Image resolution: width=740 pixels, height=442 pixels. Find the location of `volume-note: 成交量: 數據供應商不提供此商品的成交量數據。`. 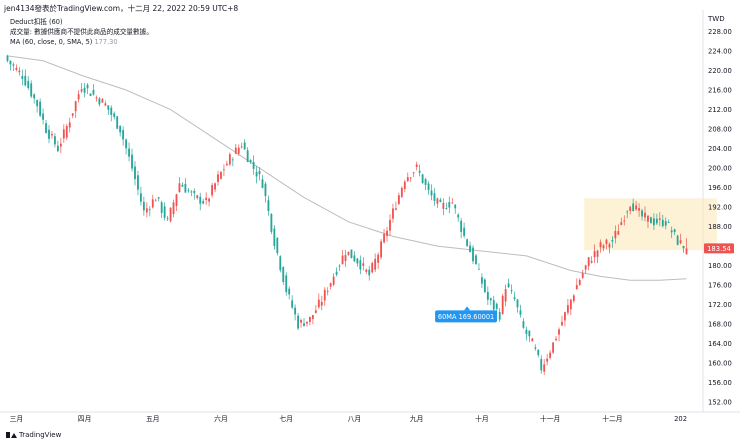

volume-note: 成交量: 數據供應商不提供此商品的成交量數據。 is located at coordinates (81, 32).